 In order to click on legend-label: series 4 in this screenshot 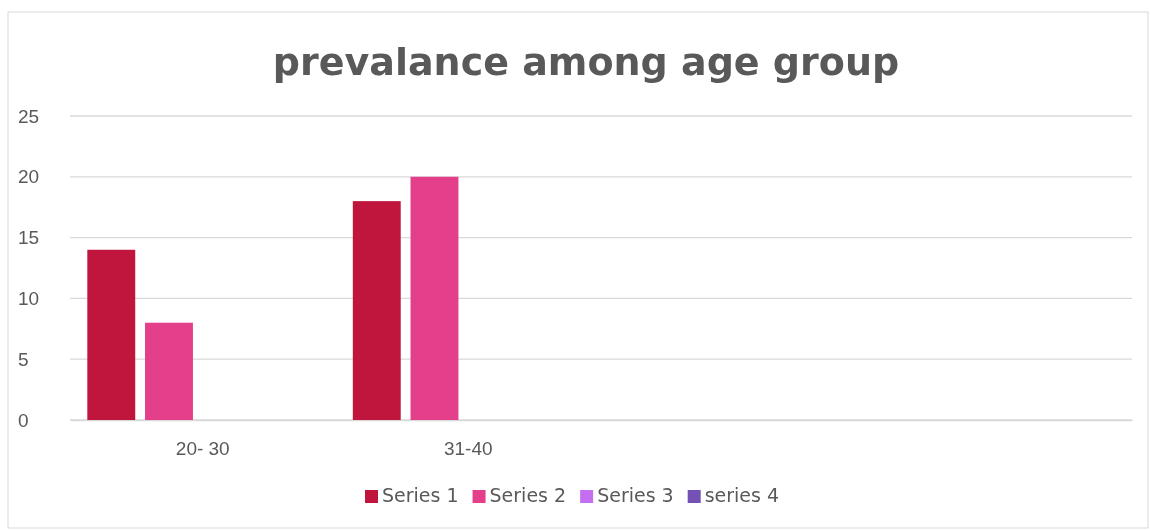, I will do `click(742, 495)`.